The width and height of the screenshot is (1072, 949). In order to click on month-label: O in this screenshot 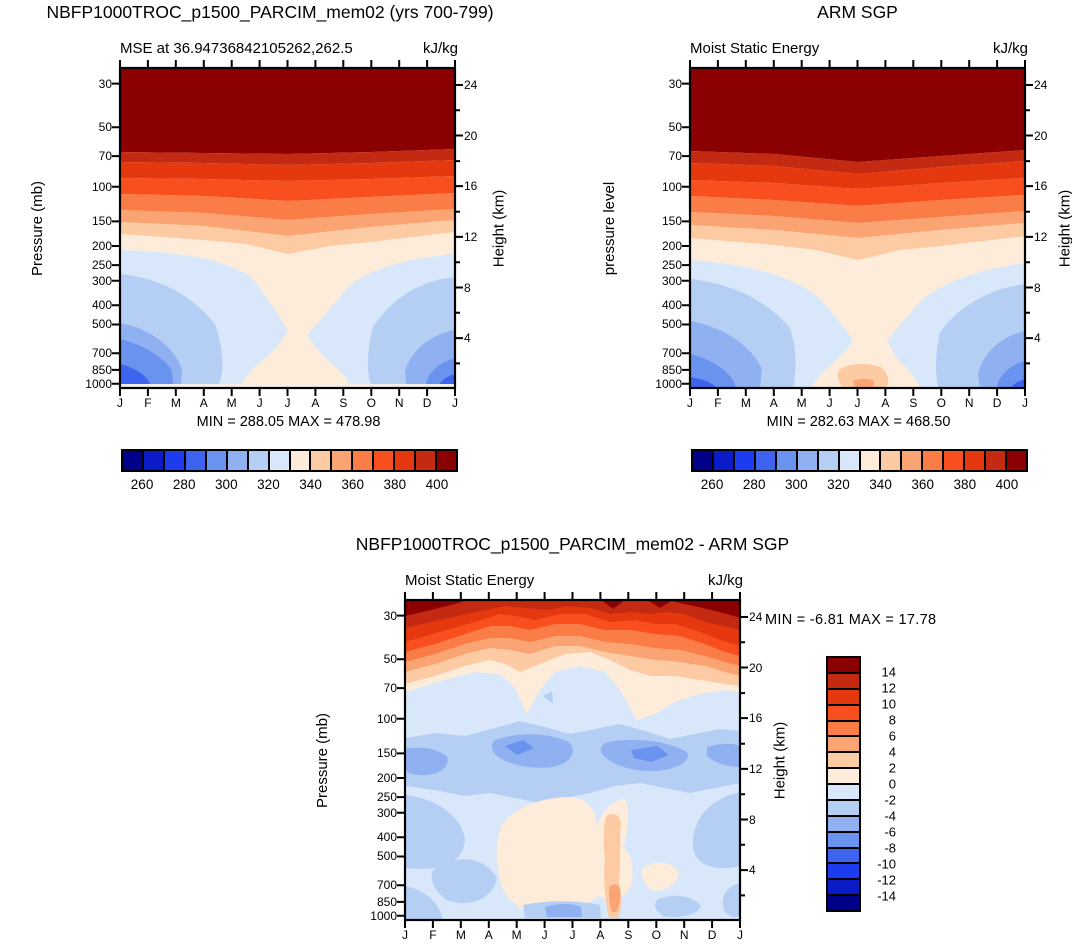, I will do `click(656, 935)`.